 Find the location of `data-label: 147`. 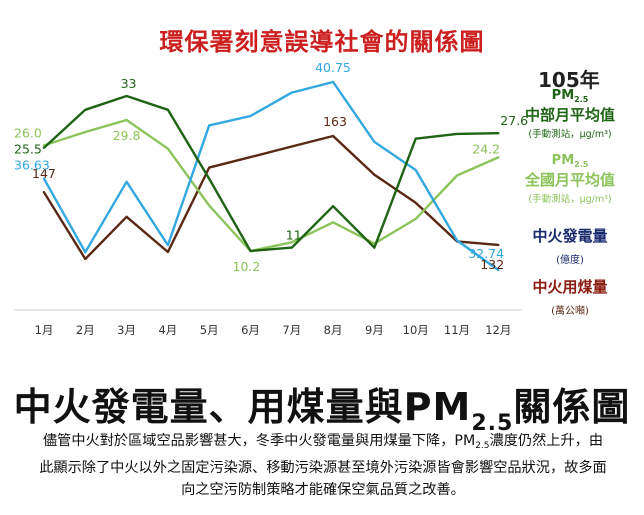

data-label: 147 is located at coordinates (44, 173).